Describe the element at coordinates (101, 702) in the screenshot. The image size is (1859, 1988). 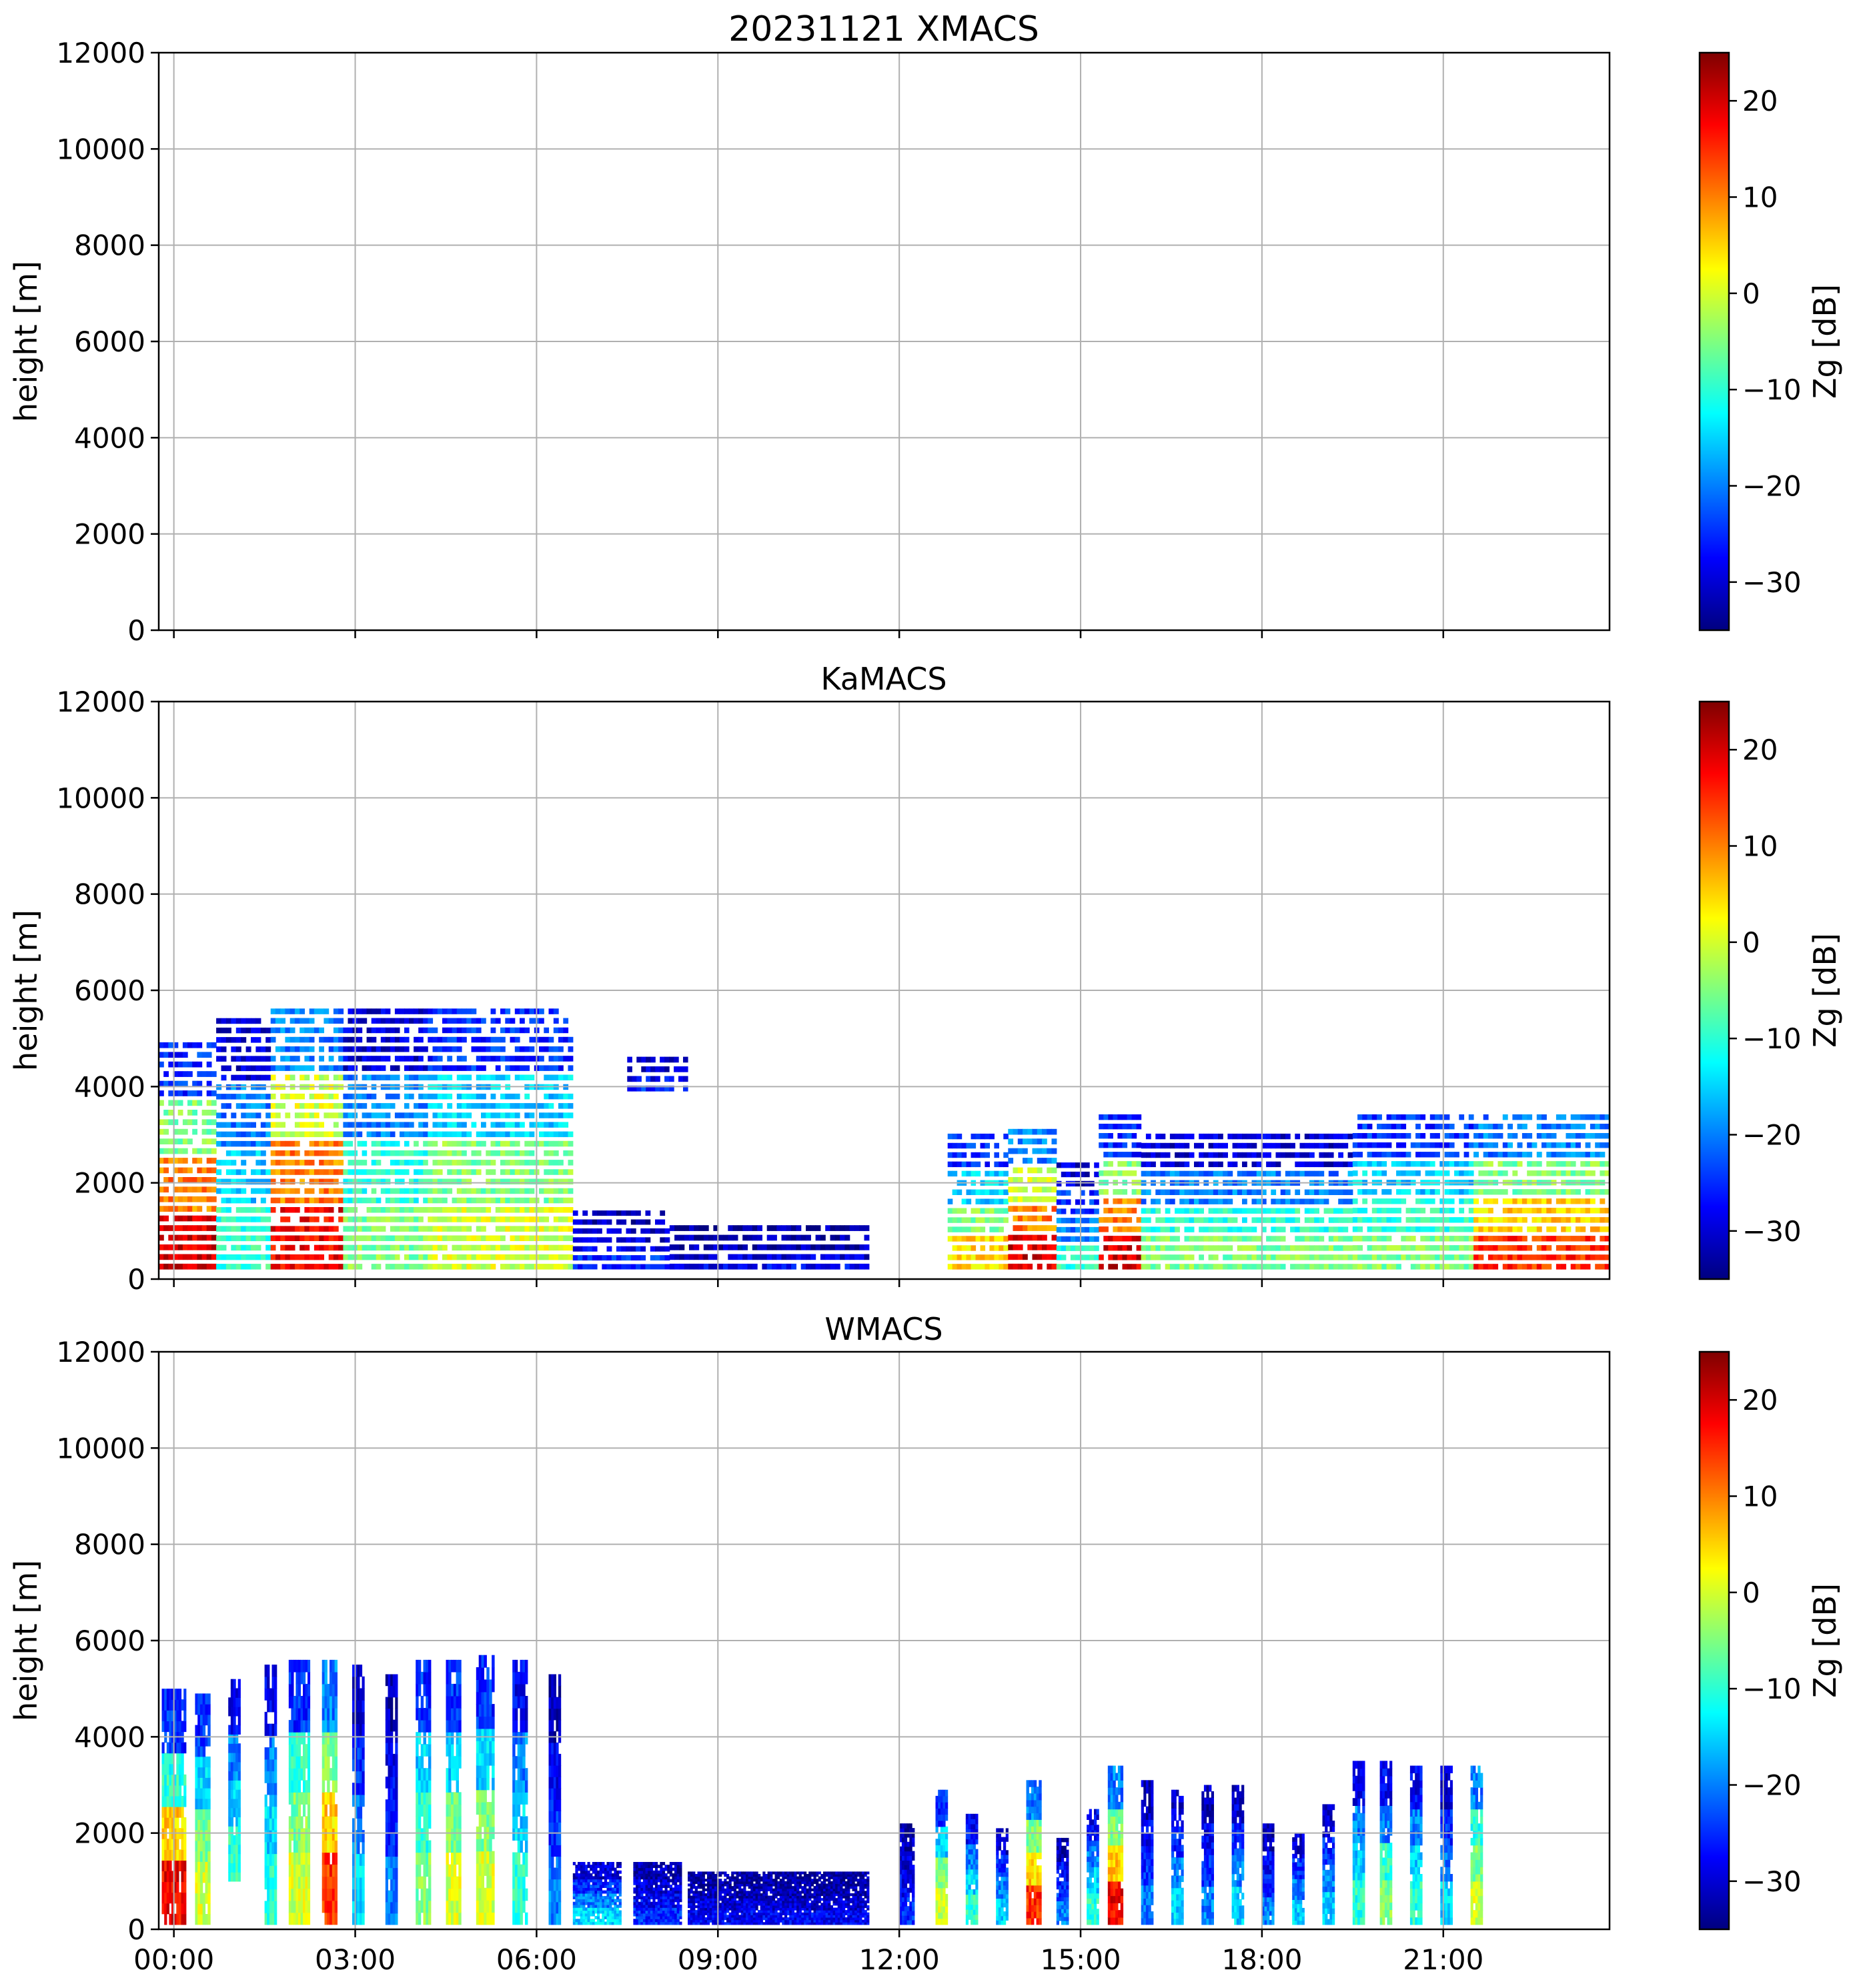
I see `y-tick-label: 12000` at that location.